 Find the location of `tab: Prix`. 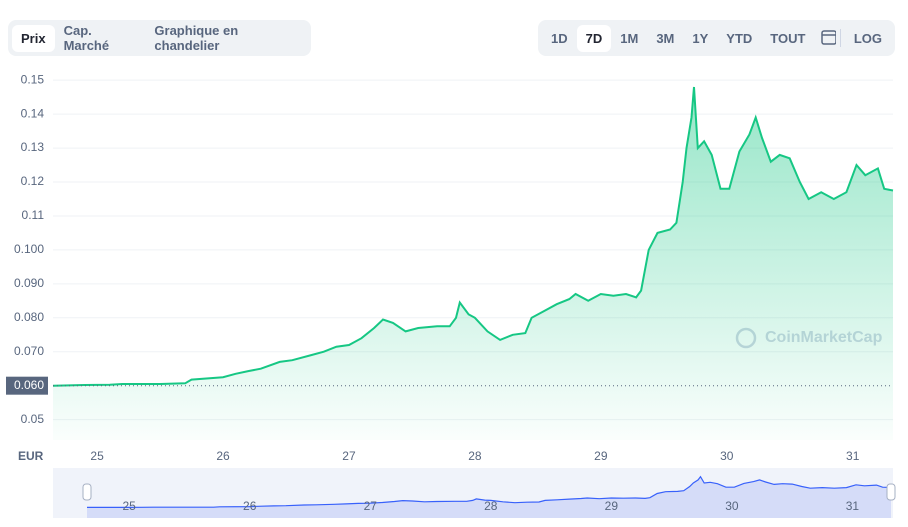

tab: Prix is located at coordinates (33, 38).